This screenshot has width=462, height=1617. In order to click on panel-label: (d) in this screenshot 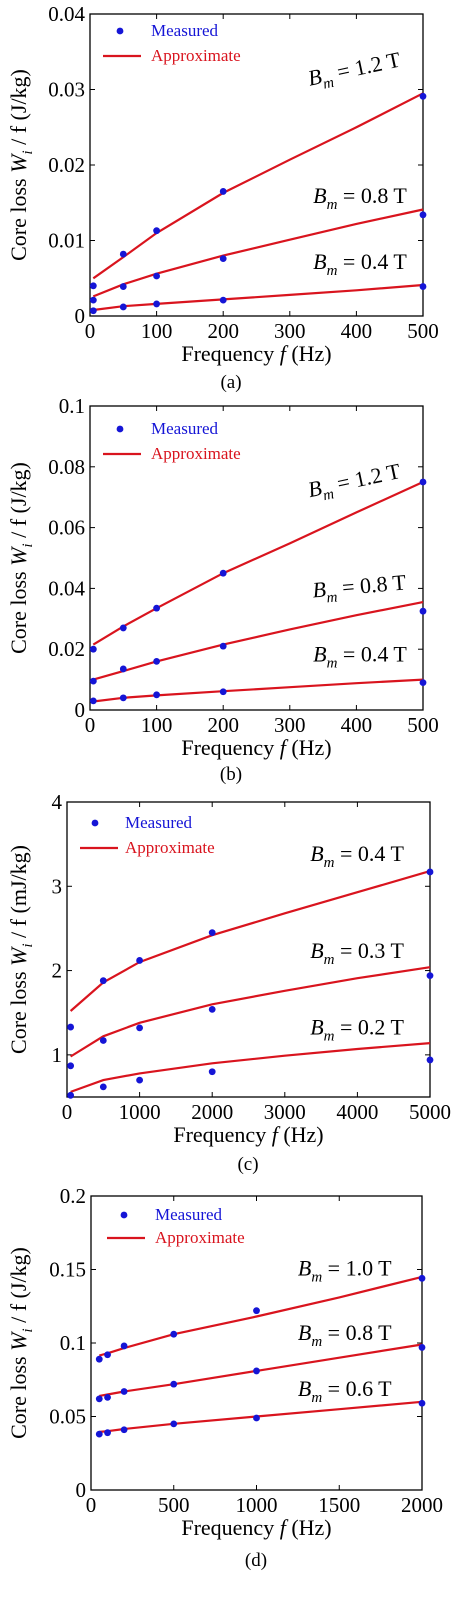, I will do `click(256, 1560)`.